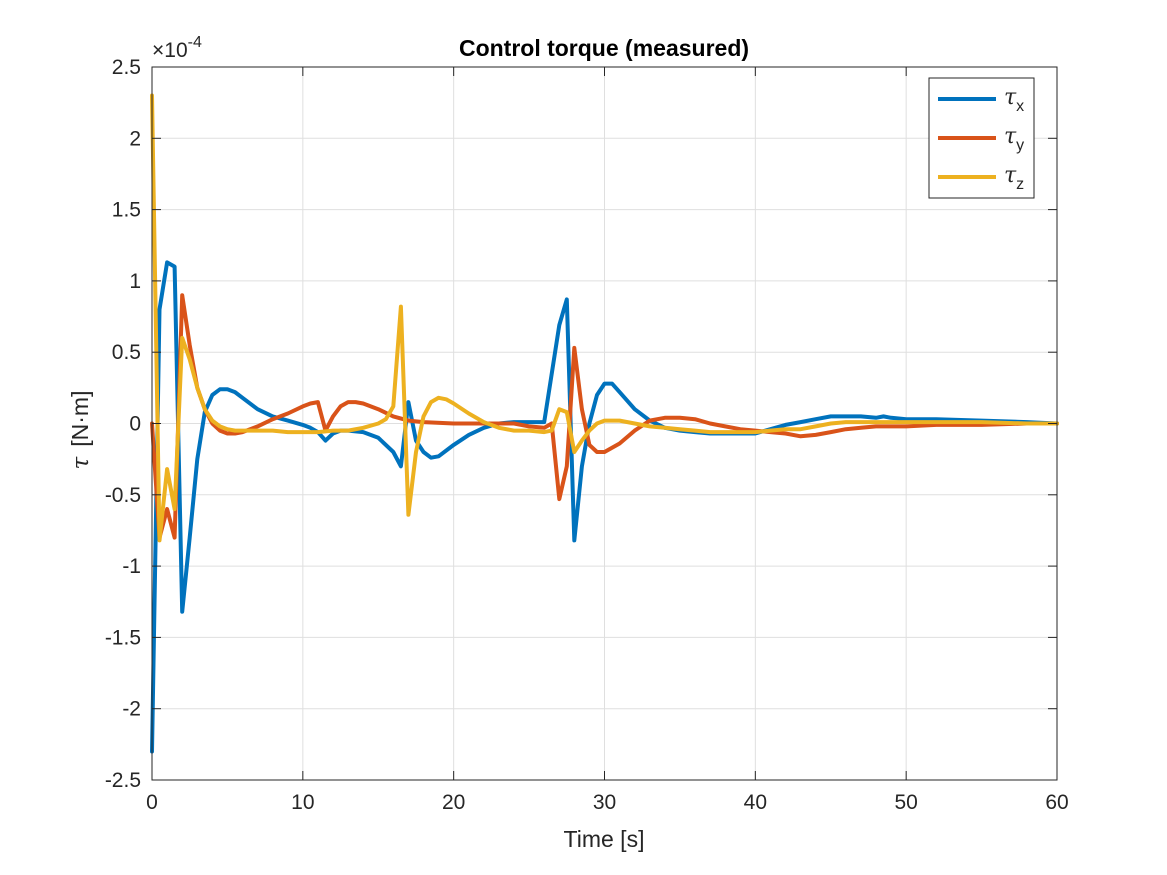  I want to click on legend-item-z: τz, so click(981, 178).